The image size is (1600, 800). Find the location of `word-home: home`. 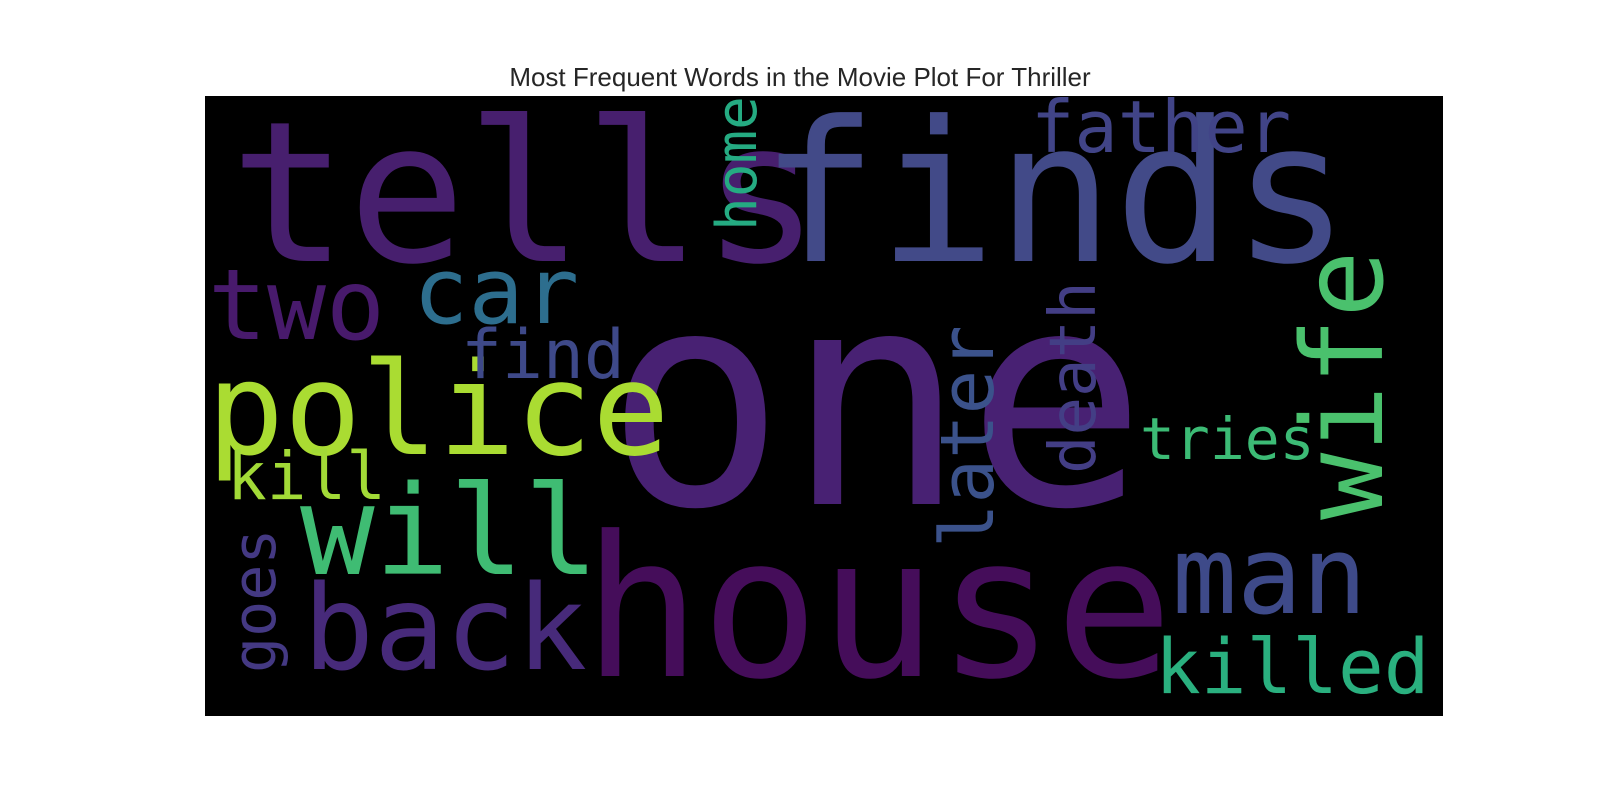

word-home: home is located at coordinates (737, 163).